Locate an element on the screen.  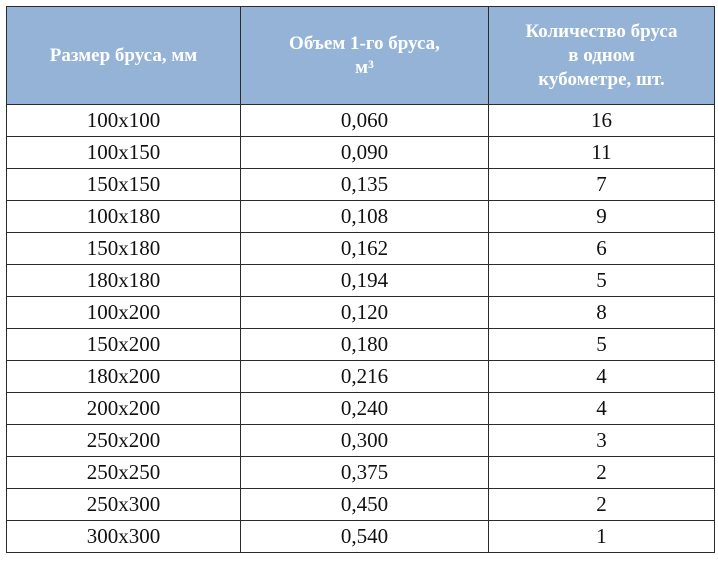
cell-count: 11 is located at coordinates (601, 152).